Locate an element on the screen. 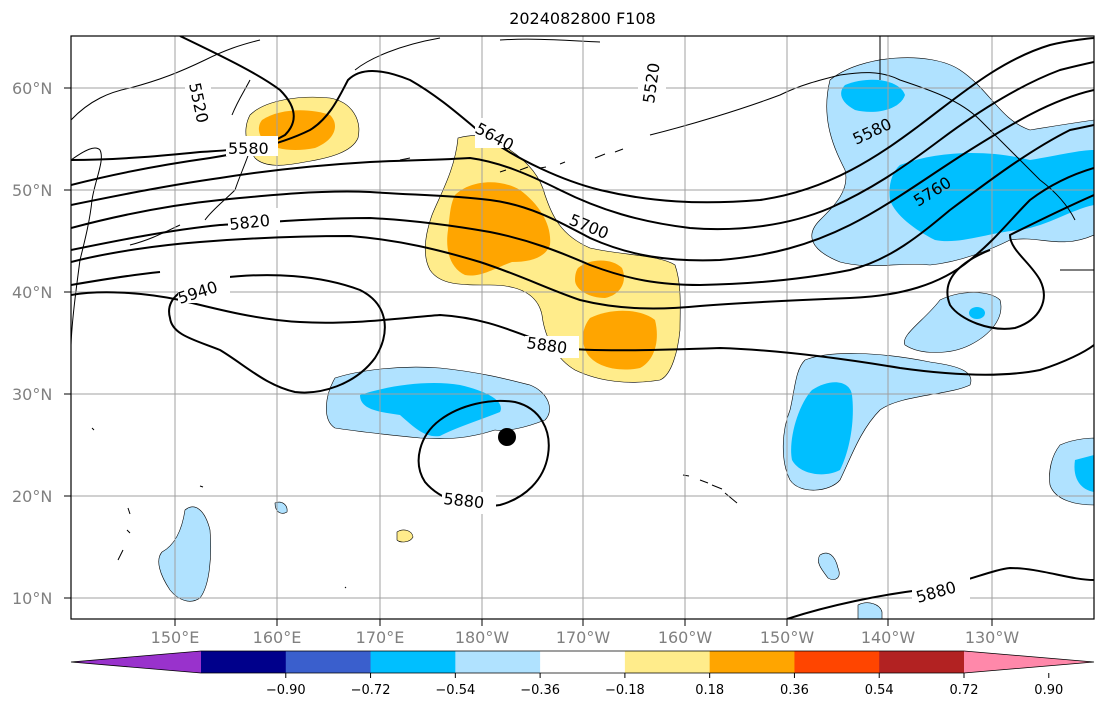 The image size is (1105, 712). lon-tick-150e: 150°E is located at coordinates (175, 637).